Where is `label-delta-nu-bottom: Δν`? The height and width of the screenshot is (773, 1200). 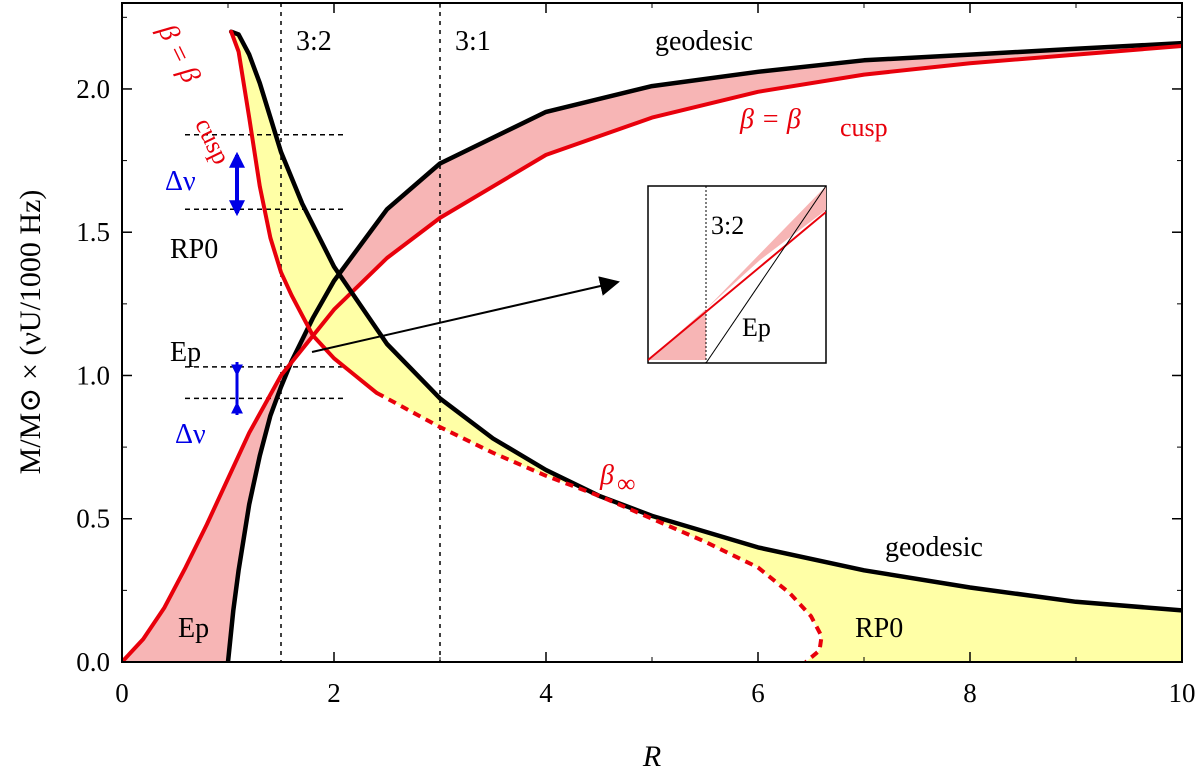 label-delta-nu-bottom: Δν is located at coordinates (190, 434).